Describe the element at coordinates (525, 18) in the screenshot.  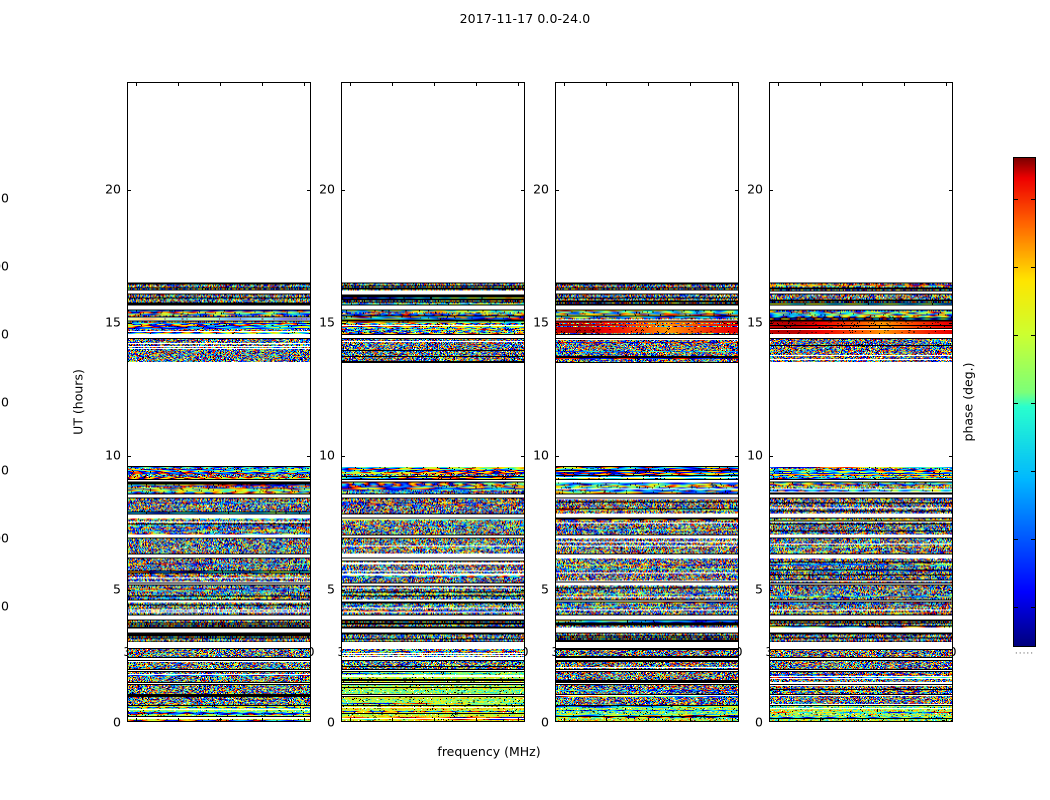
I see `figure-suptitle: 2017-11-17 0.0-24.0` at that location.